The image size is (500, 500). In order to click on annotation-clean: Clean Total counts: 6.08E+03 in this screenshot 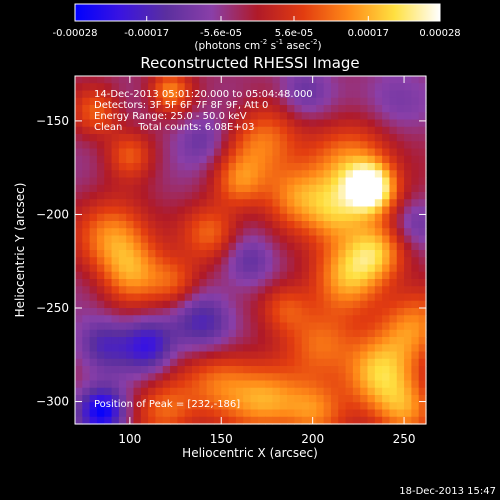, I will do `click(174, 127)`.